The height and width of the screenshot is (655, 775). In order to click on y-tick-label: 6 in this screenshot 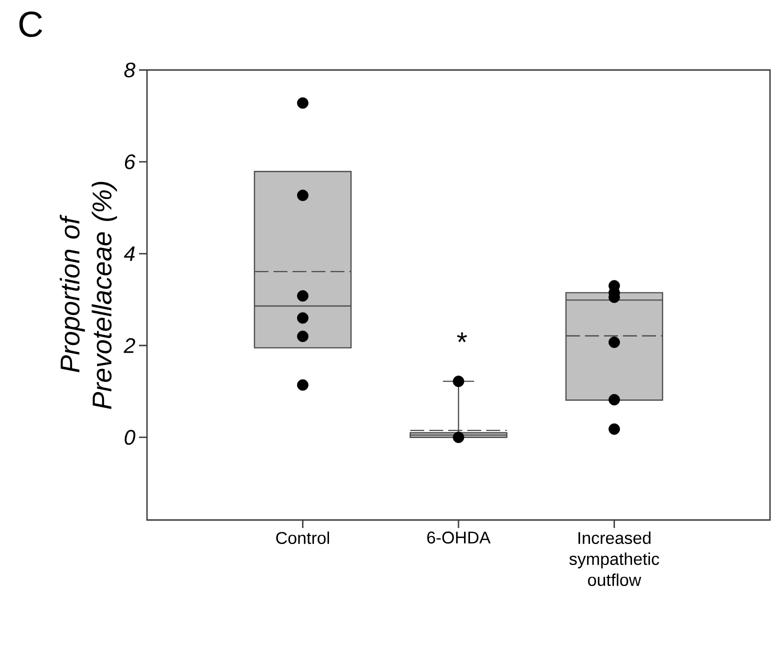, I will do `click(130, 162)`.